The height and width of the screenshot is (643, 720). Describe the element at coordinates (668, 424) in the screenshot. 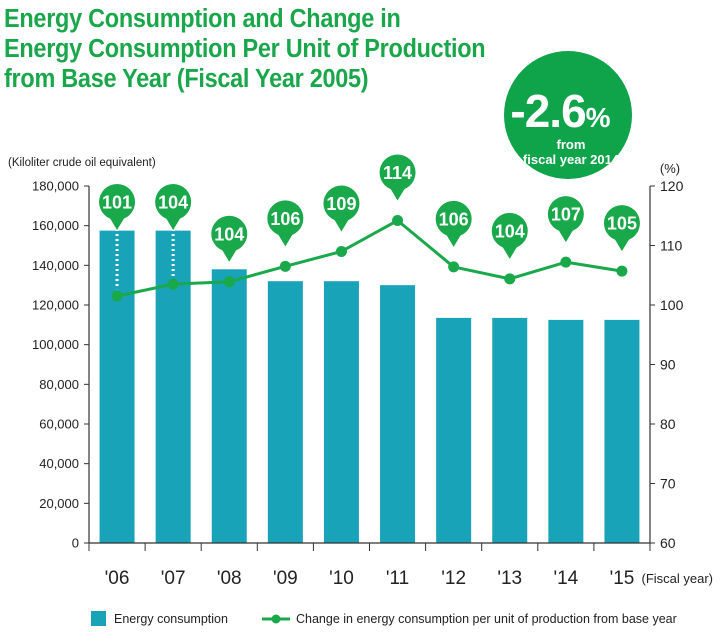

I see `right-tick-label: 80` at that location.